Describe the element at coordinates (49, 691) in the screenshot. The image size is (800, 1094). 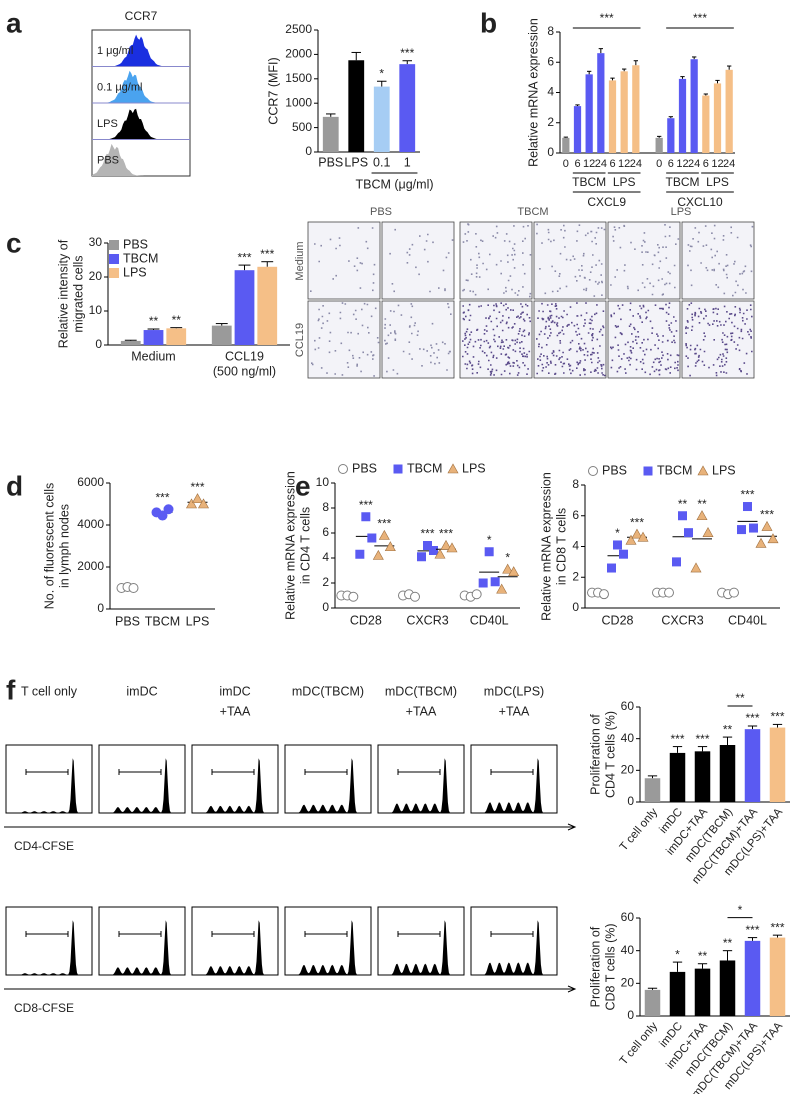
I see `flow-column-label: T cell only` at that location.